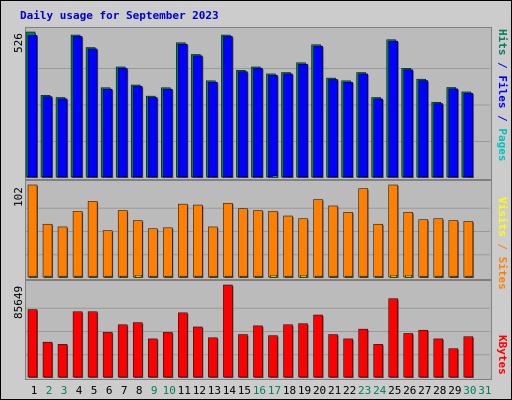 Image resolution: width=512 pixels, height=400 pixels. I want to click on day-label-17: 17, so click(274, 390).